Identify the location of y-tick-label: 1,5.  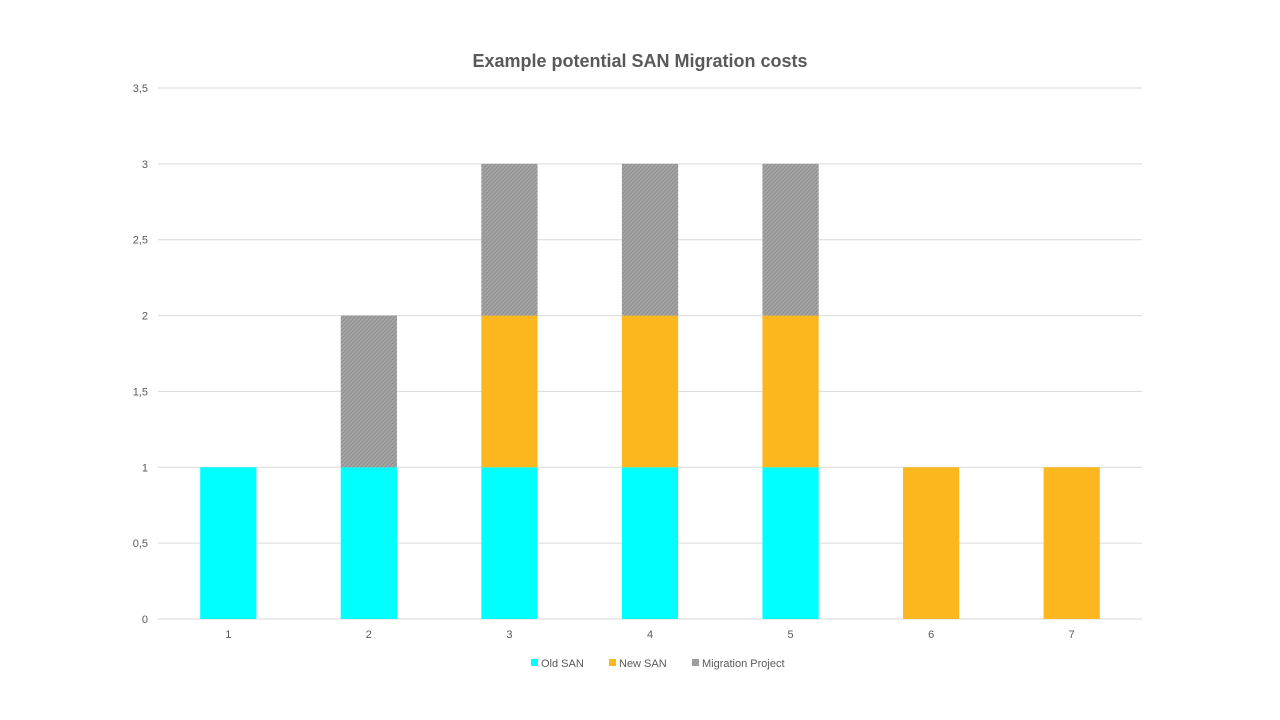
(140, 392).